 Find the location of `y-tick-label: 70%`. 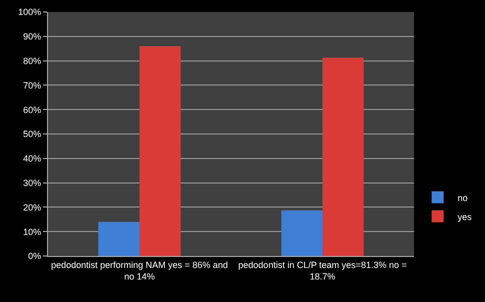

y-tick-label: 70% is located at coordinates (32, 85).